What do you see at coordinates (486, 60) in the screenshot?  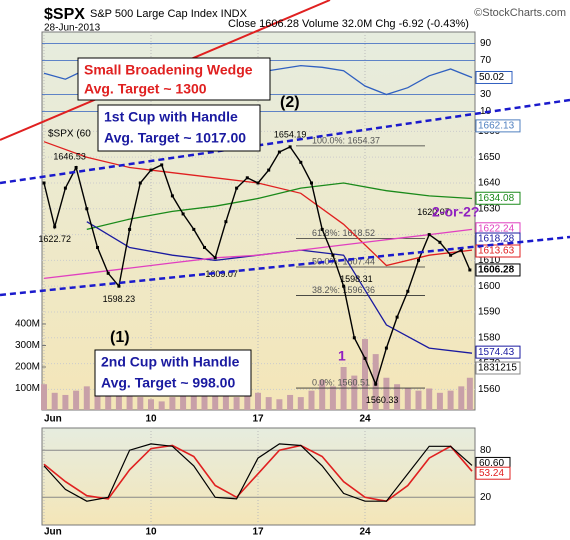 I see `rsi-tick-label: 70` at bounding box center [486, 60].